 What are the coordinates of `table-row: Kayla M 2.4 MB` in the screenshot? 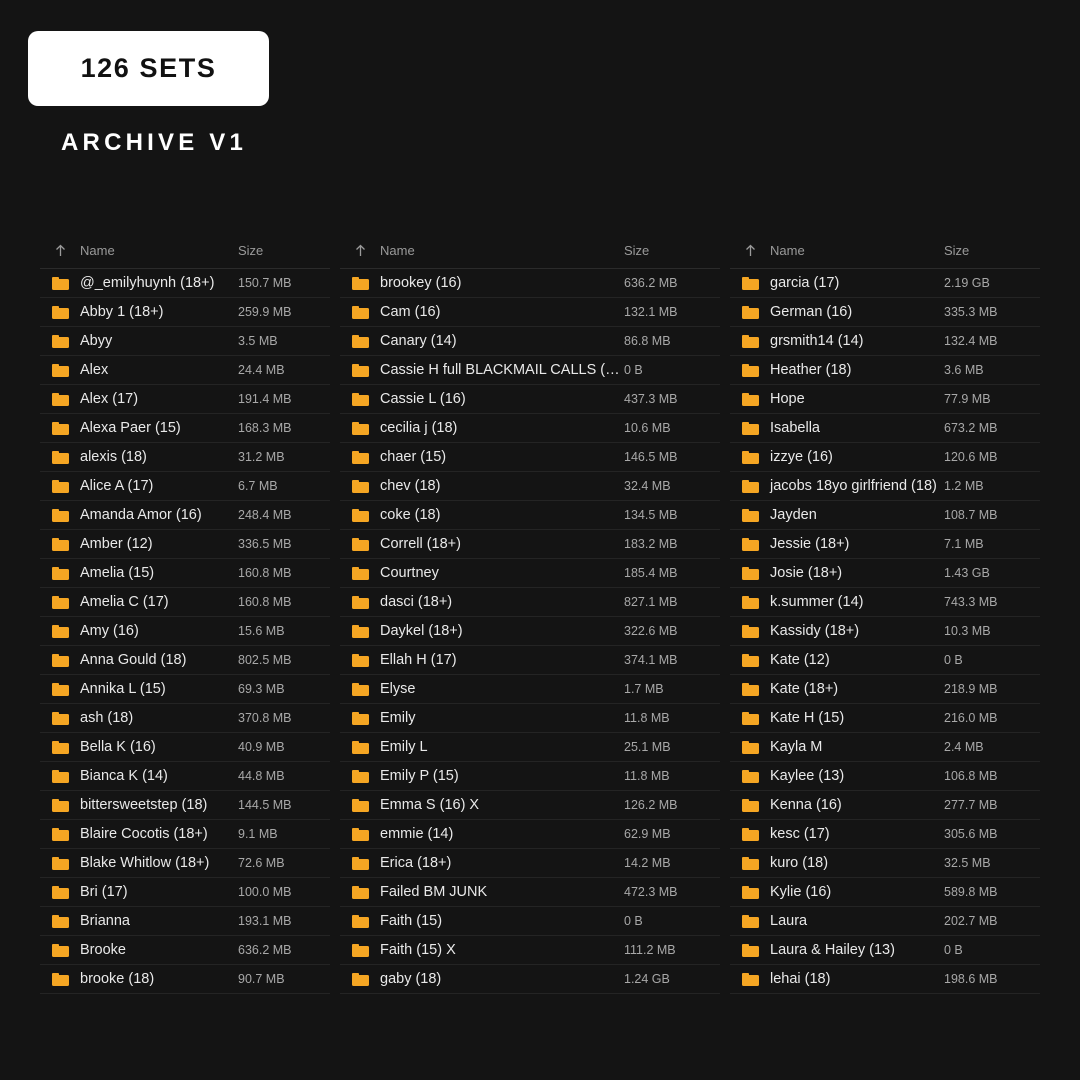 It's located at (885, 747).